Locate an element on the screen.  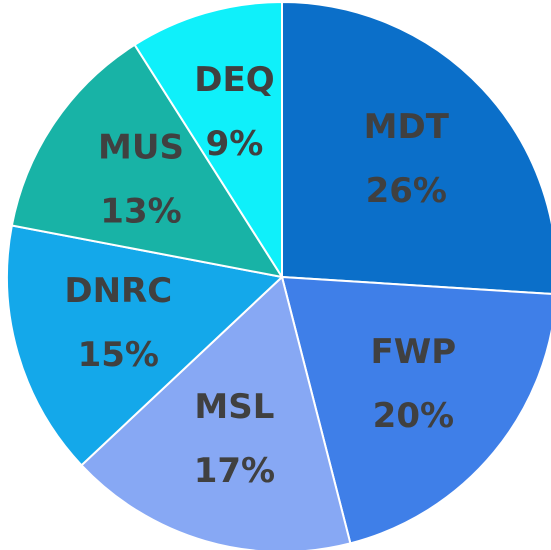
slice-label: MUS is located at coordinates (141, 148).